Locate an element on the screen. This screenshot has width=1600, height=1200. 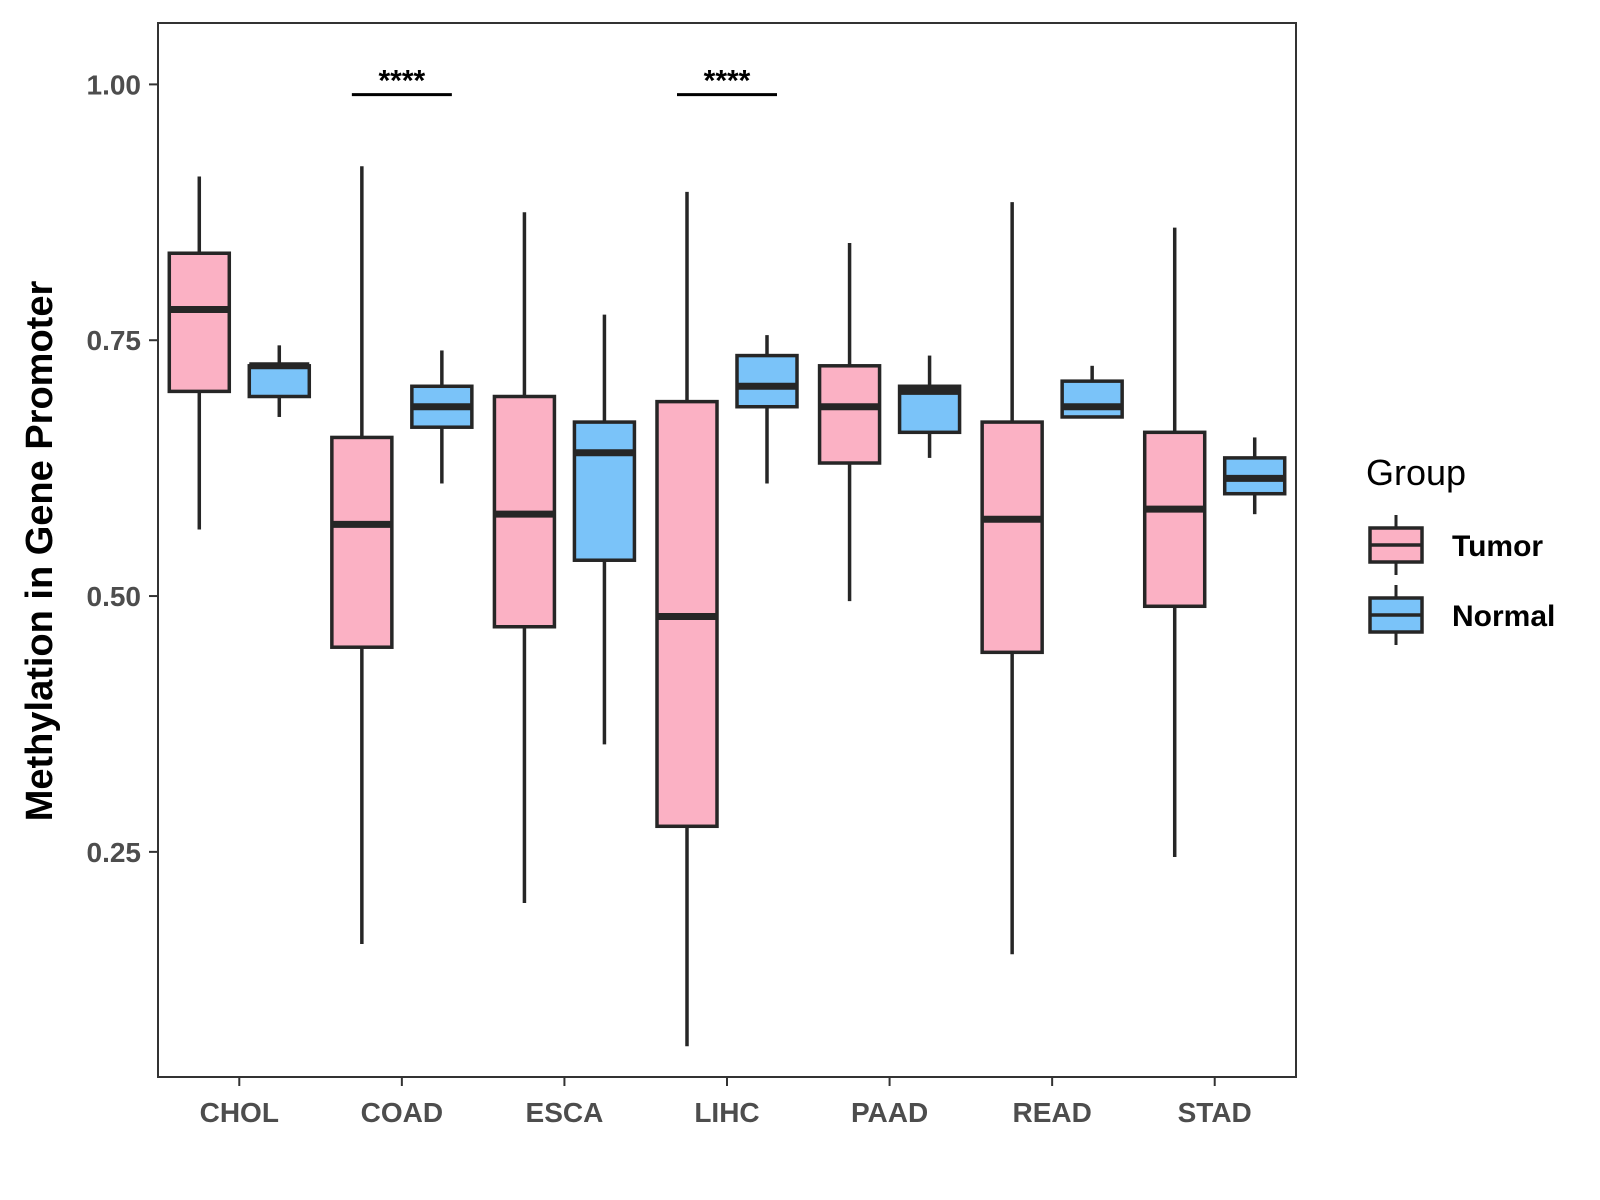
box-chol-tumor is located at coordinates (199, 353).